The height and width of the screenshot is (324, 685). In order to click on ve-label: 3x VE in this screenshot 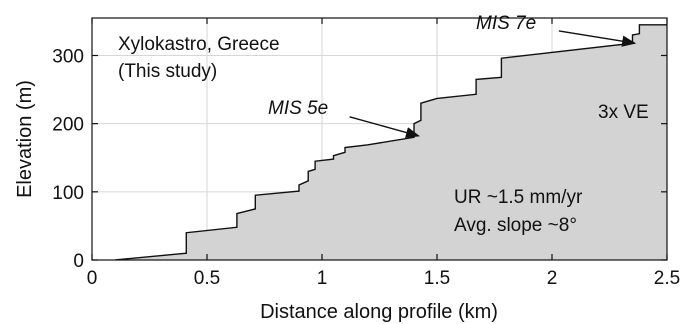, I will do `click(623, 112)`.